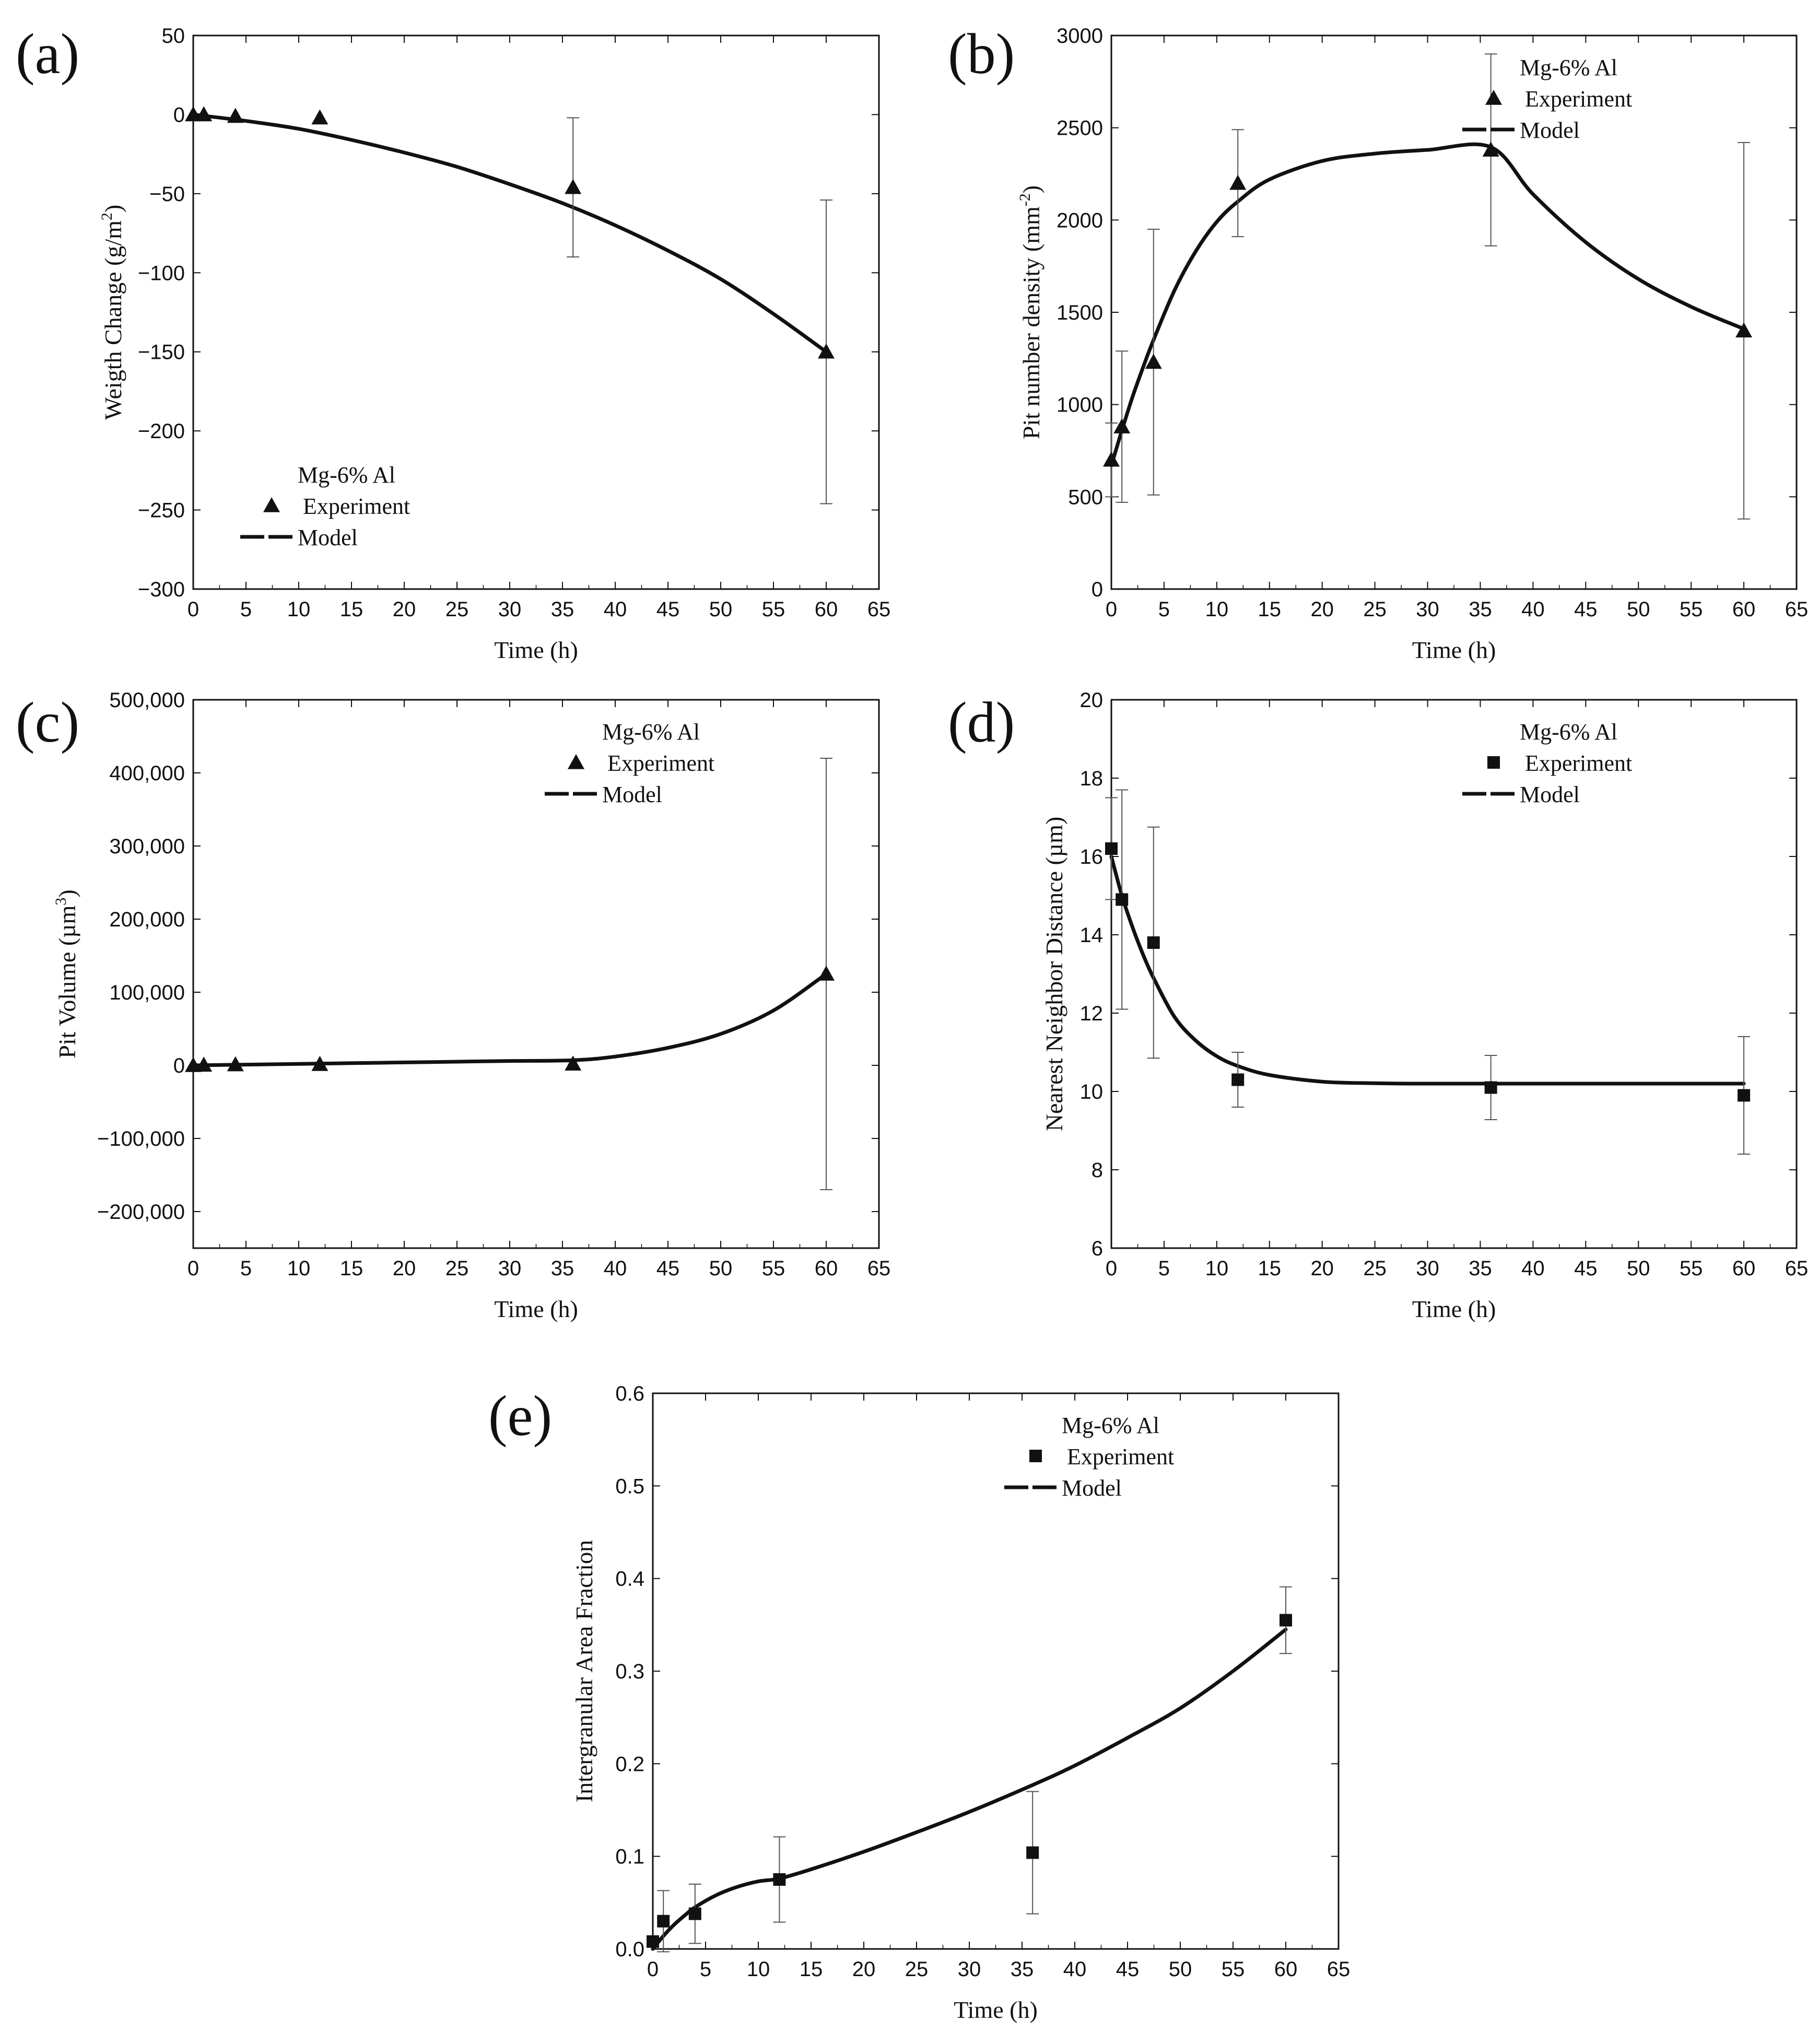 This screenshot has width=1819, height=2044. What do you see at coordinates (47, 54) in the screenshot?
I see `panel-label: (a)` at bounding box center [47, 54].